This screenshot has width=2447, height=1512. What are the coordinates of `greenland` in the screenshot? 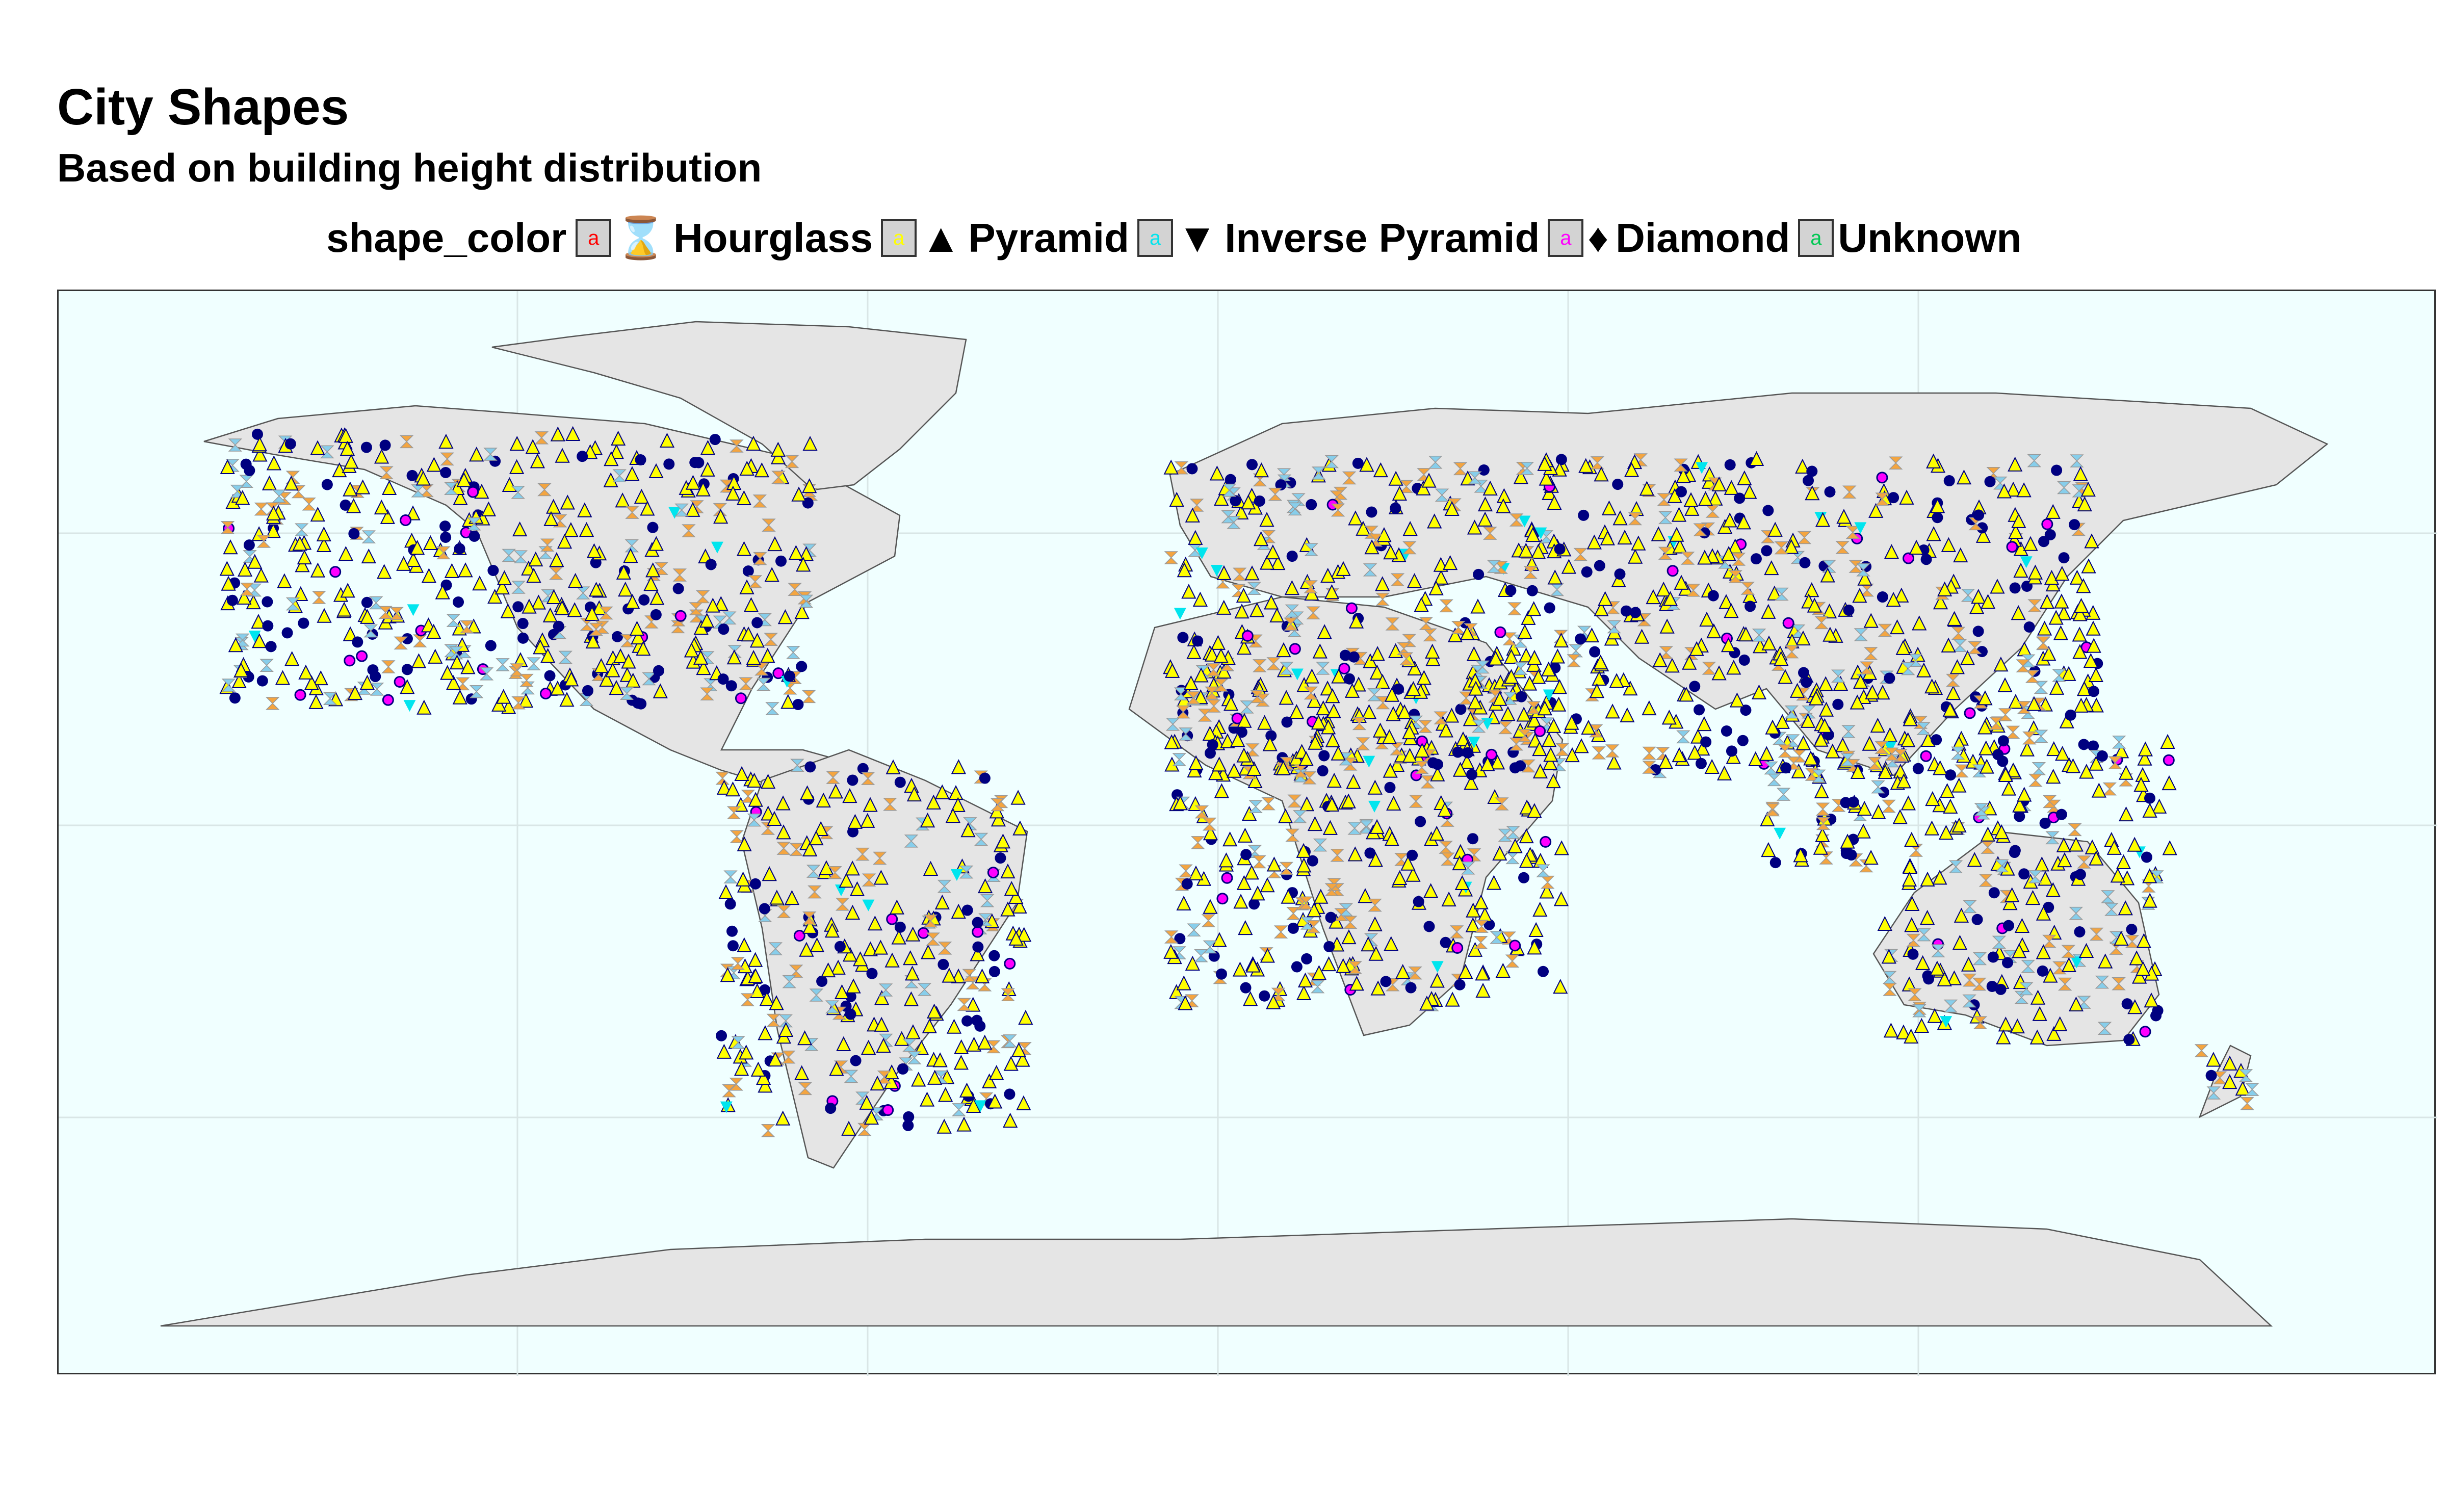 It's located at (729, 406).